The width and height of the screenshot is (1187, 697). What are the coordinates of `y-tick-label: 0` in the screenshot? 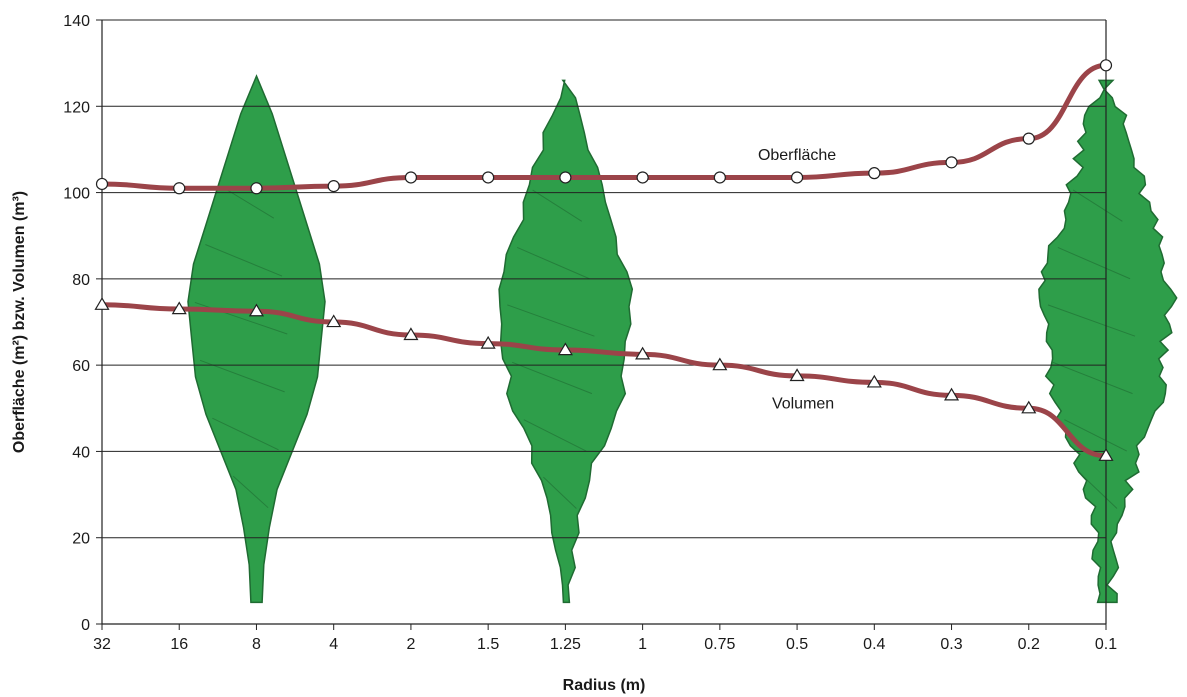 It's located at (85, 625).